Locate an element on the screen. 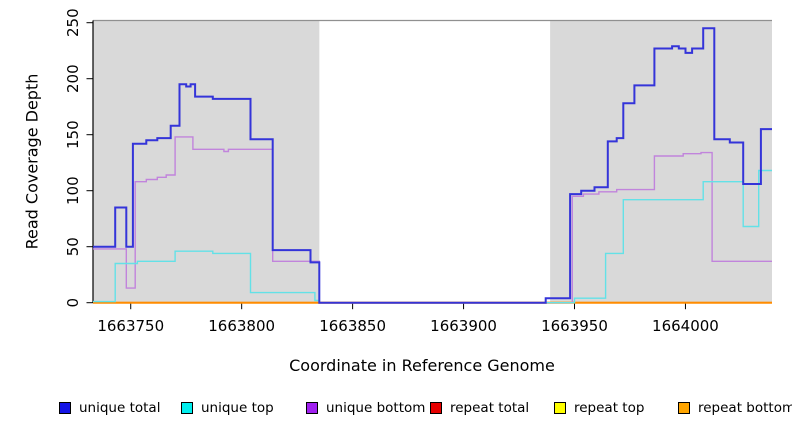 This screenshot has height=432, width=792. y-axis-title: Read Coverage Depth is located at coordinates (32, 161).